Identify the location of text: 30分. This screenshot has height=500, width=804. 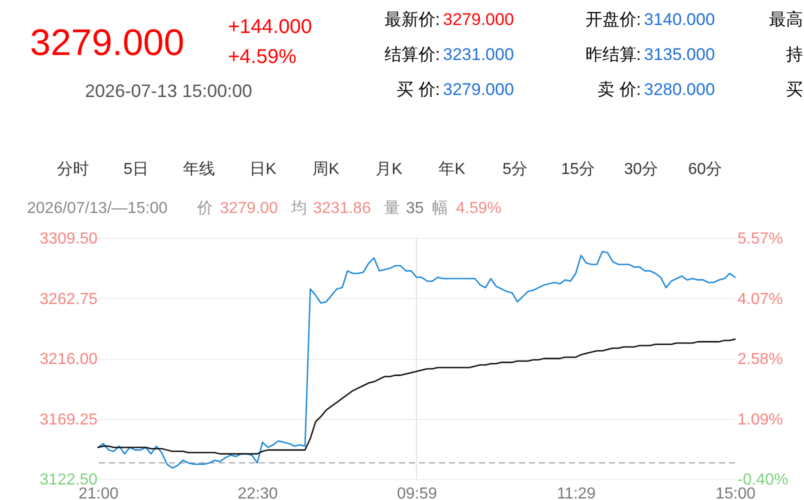
(641, 169).